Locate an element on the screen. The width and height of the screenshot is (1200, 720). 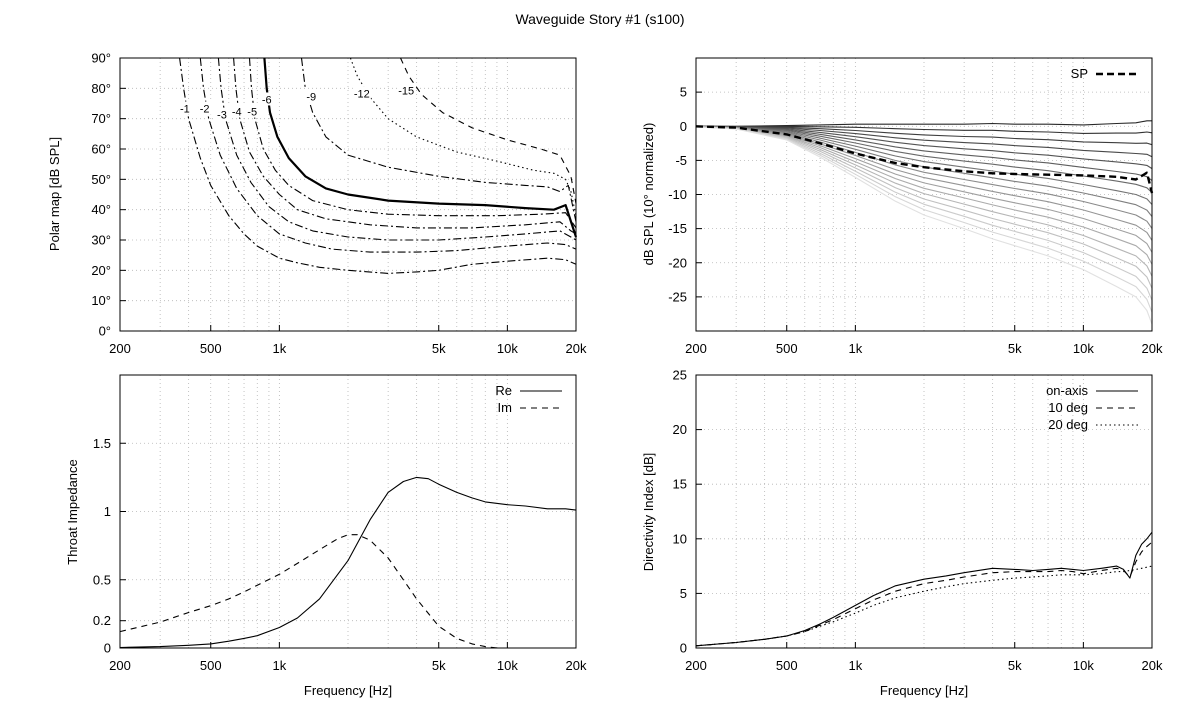
di-y-ticks: 0 5 10 15 20 25 is located at coordinates (687, 512).